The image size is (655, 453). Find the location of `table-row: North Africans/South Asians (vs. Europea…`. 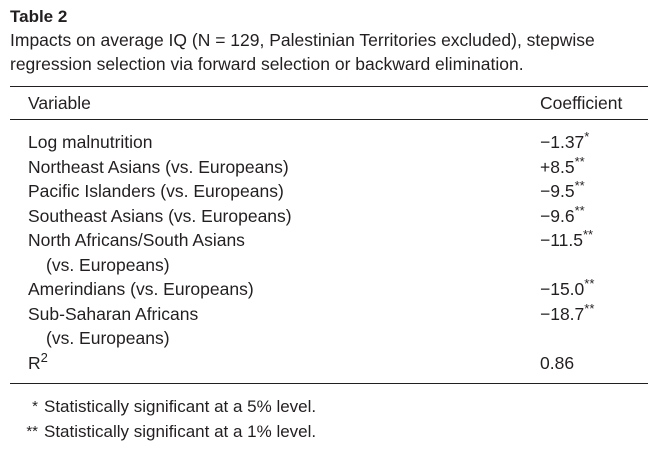

table-row: North Africans/South Asians (vs. Europea… is located at coordinates (329, 252).